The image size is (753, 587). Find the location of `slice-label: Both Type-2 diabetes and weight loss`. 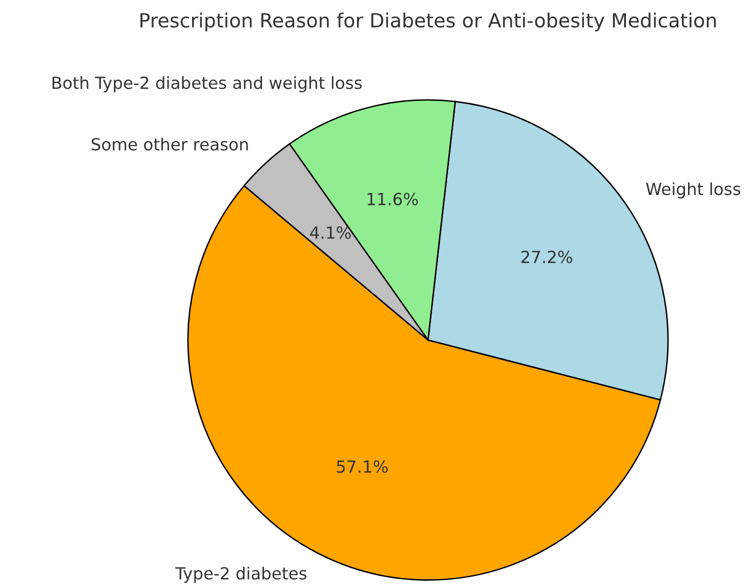

slice-label: Both Type-2 diabetes and weight loss is located at coordinates (207, 84).